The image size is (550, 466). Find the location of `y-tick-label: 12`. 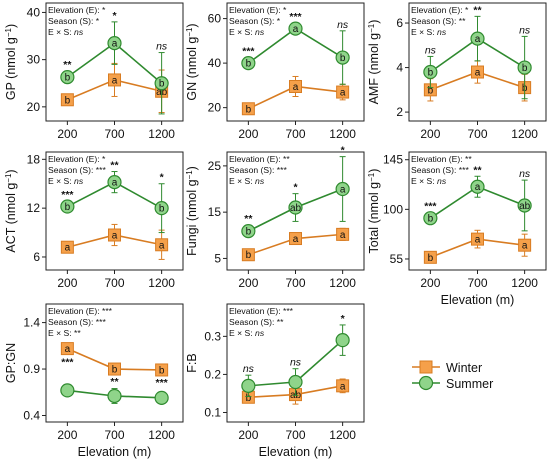

y-tick-label: 12 is located at coordinates (34, 208).